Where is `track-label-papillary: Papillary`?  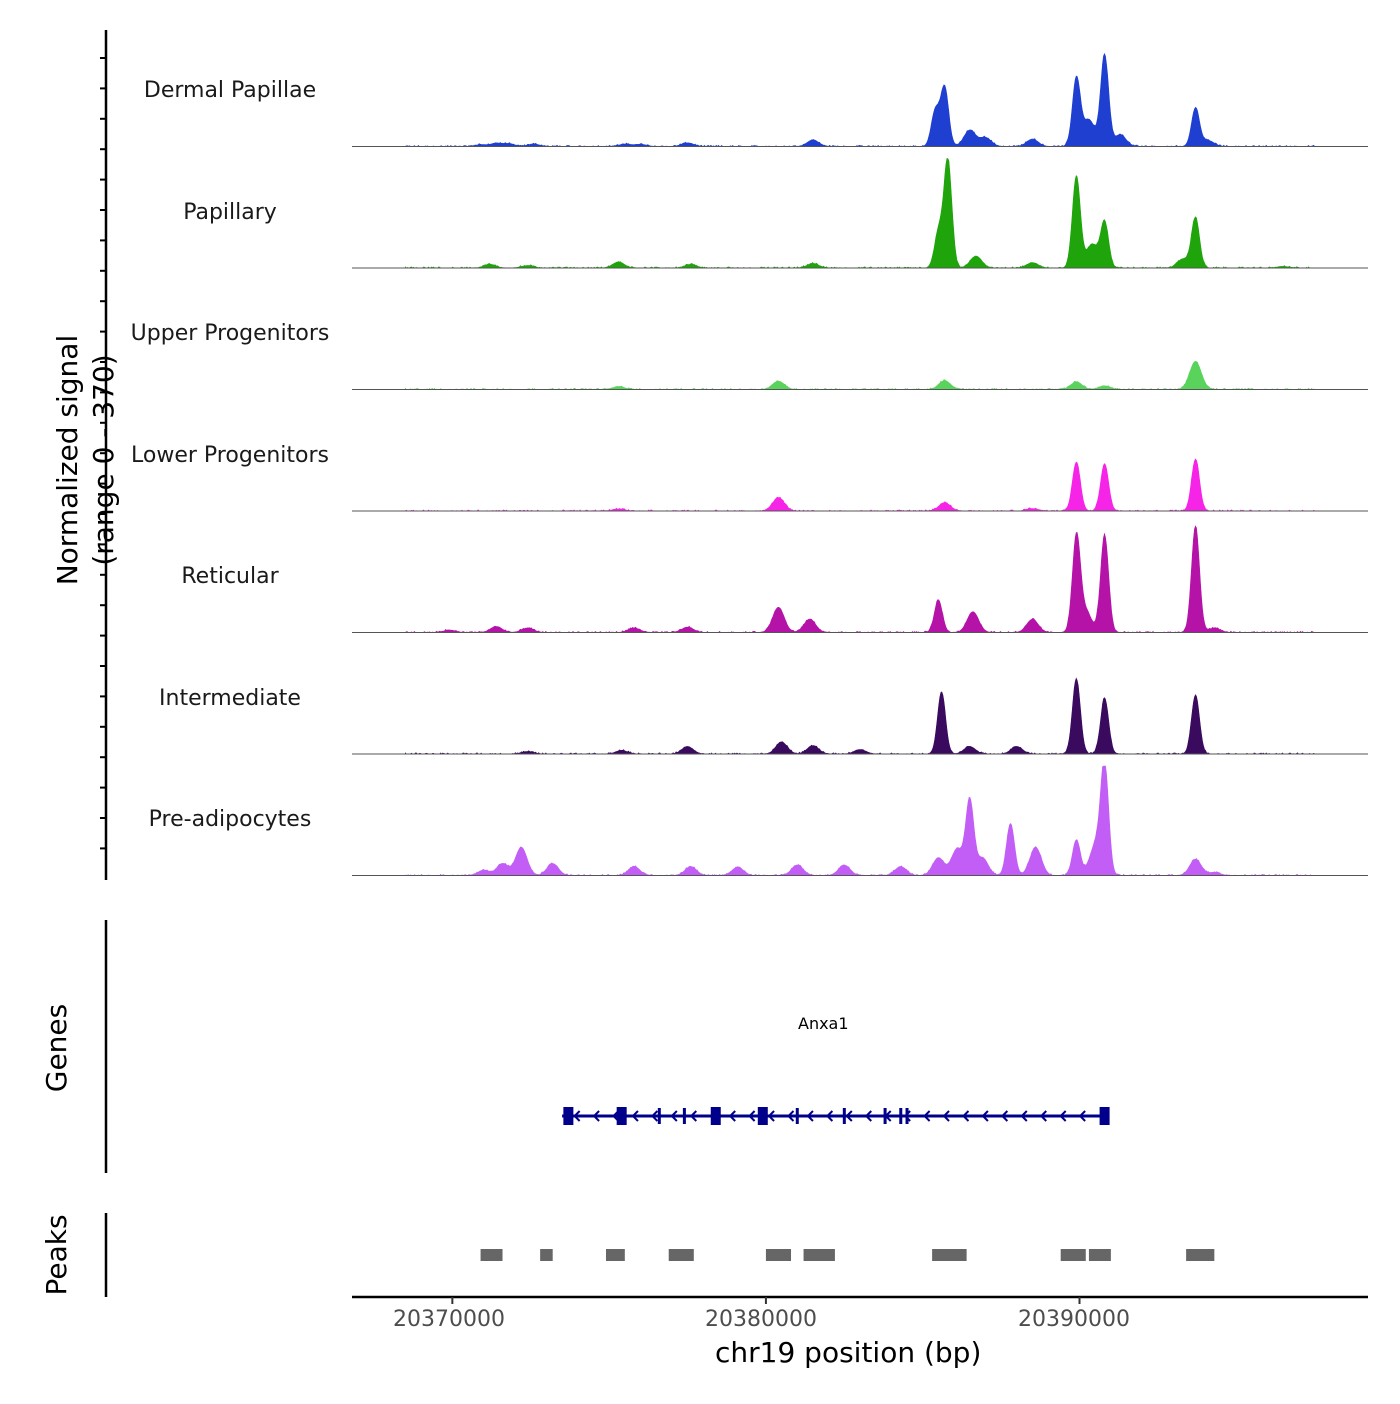
track-label-papillary: Papillary is located at coordinates (230, 212).